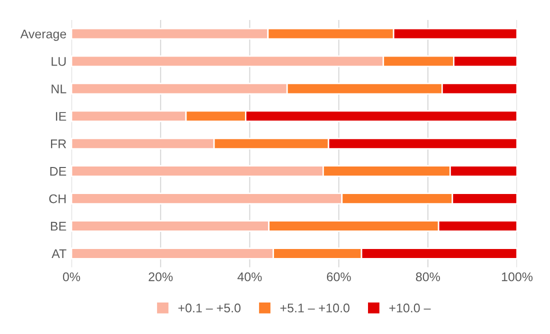  What do you see at coordinates (58, 144) in the screenshot?
I see `y-tick-label: FR` at bounding box center [58, 144].